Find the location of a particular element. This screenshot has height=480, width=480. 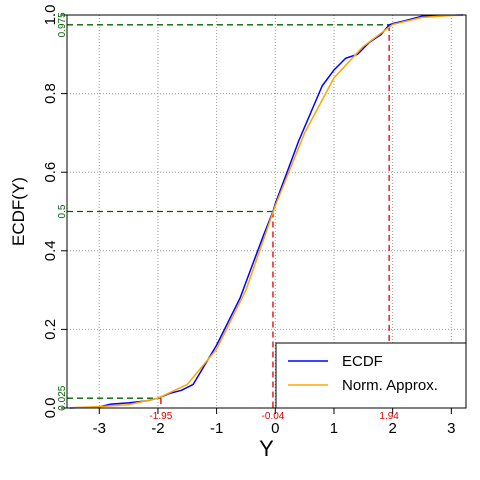

reference-label-y-1: 0.5 is located at coordinates (62, 211).